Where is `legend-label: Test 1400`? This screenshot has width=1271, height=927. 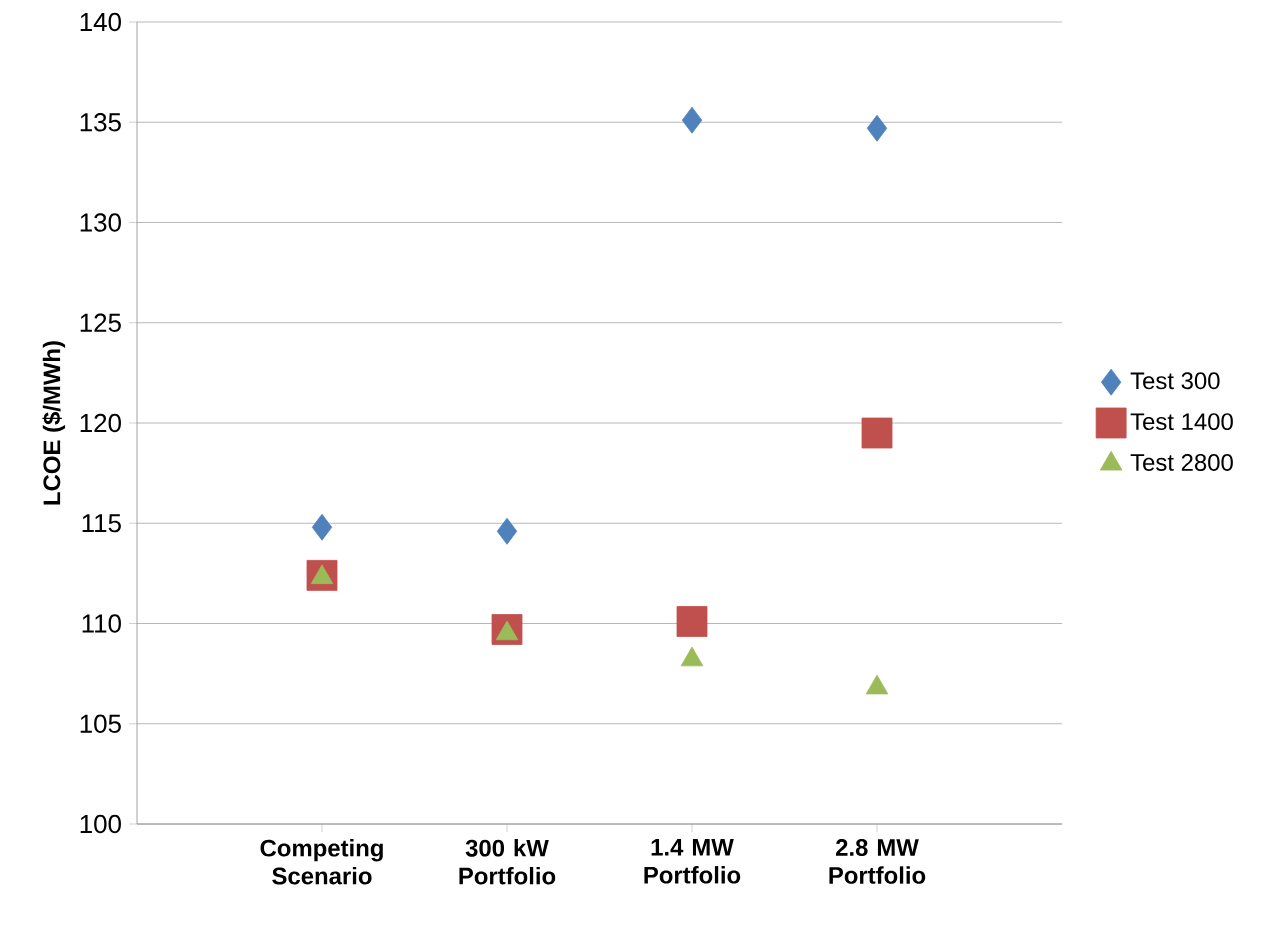 legend-label: Test 1400 is located at coordinates (1181, 422).